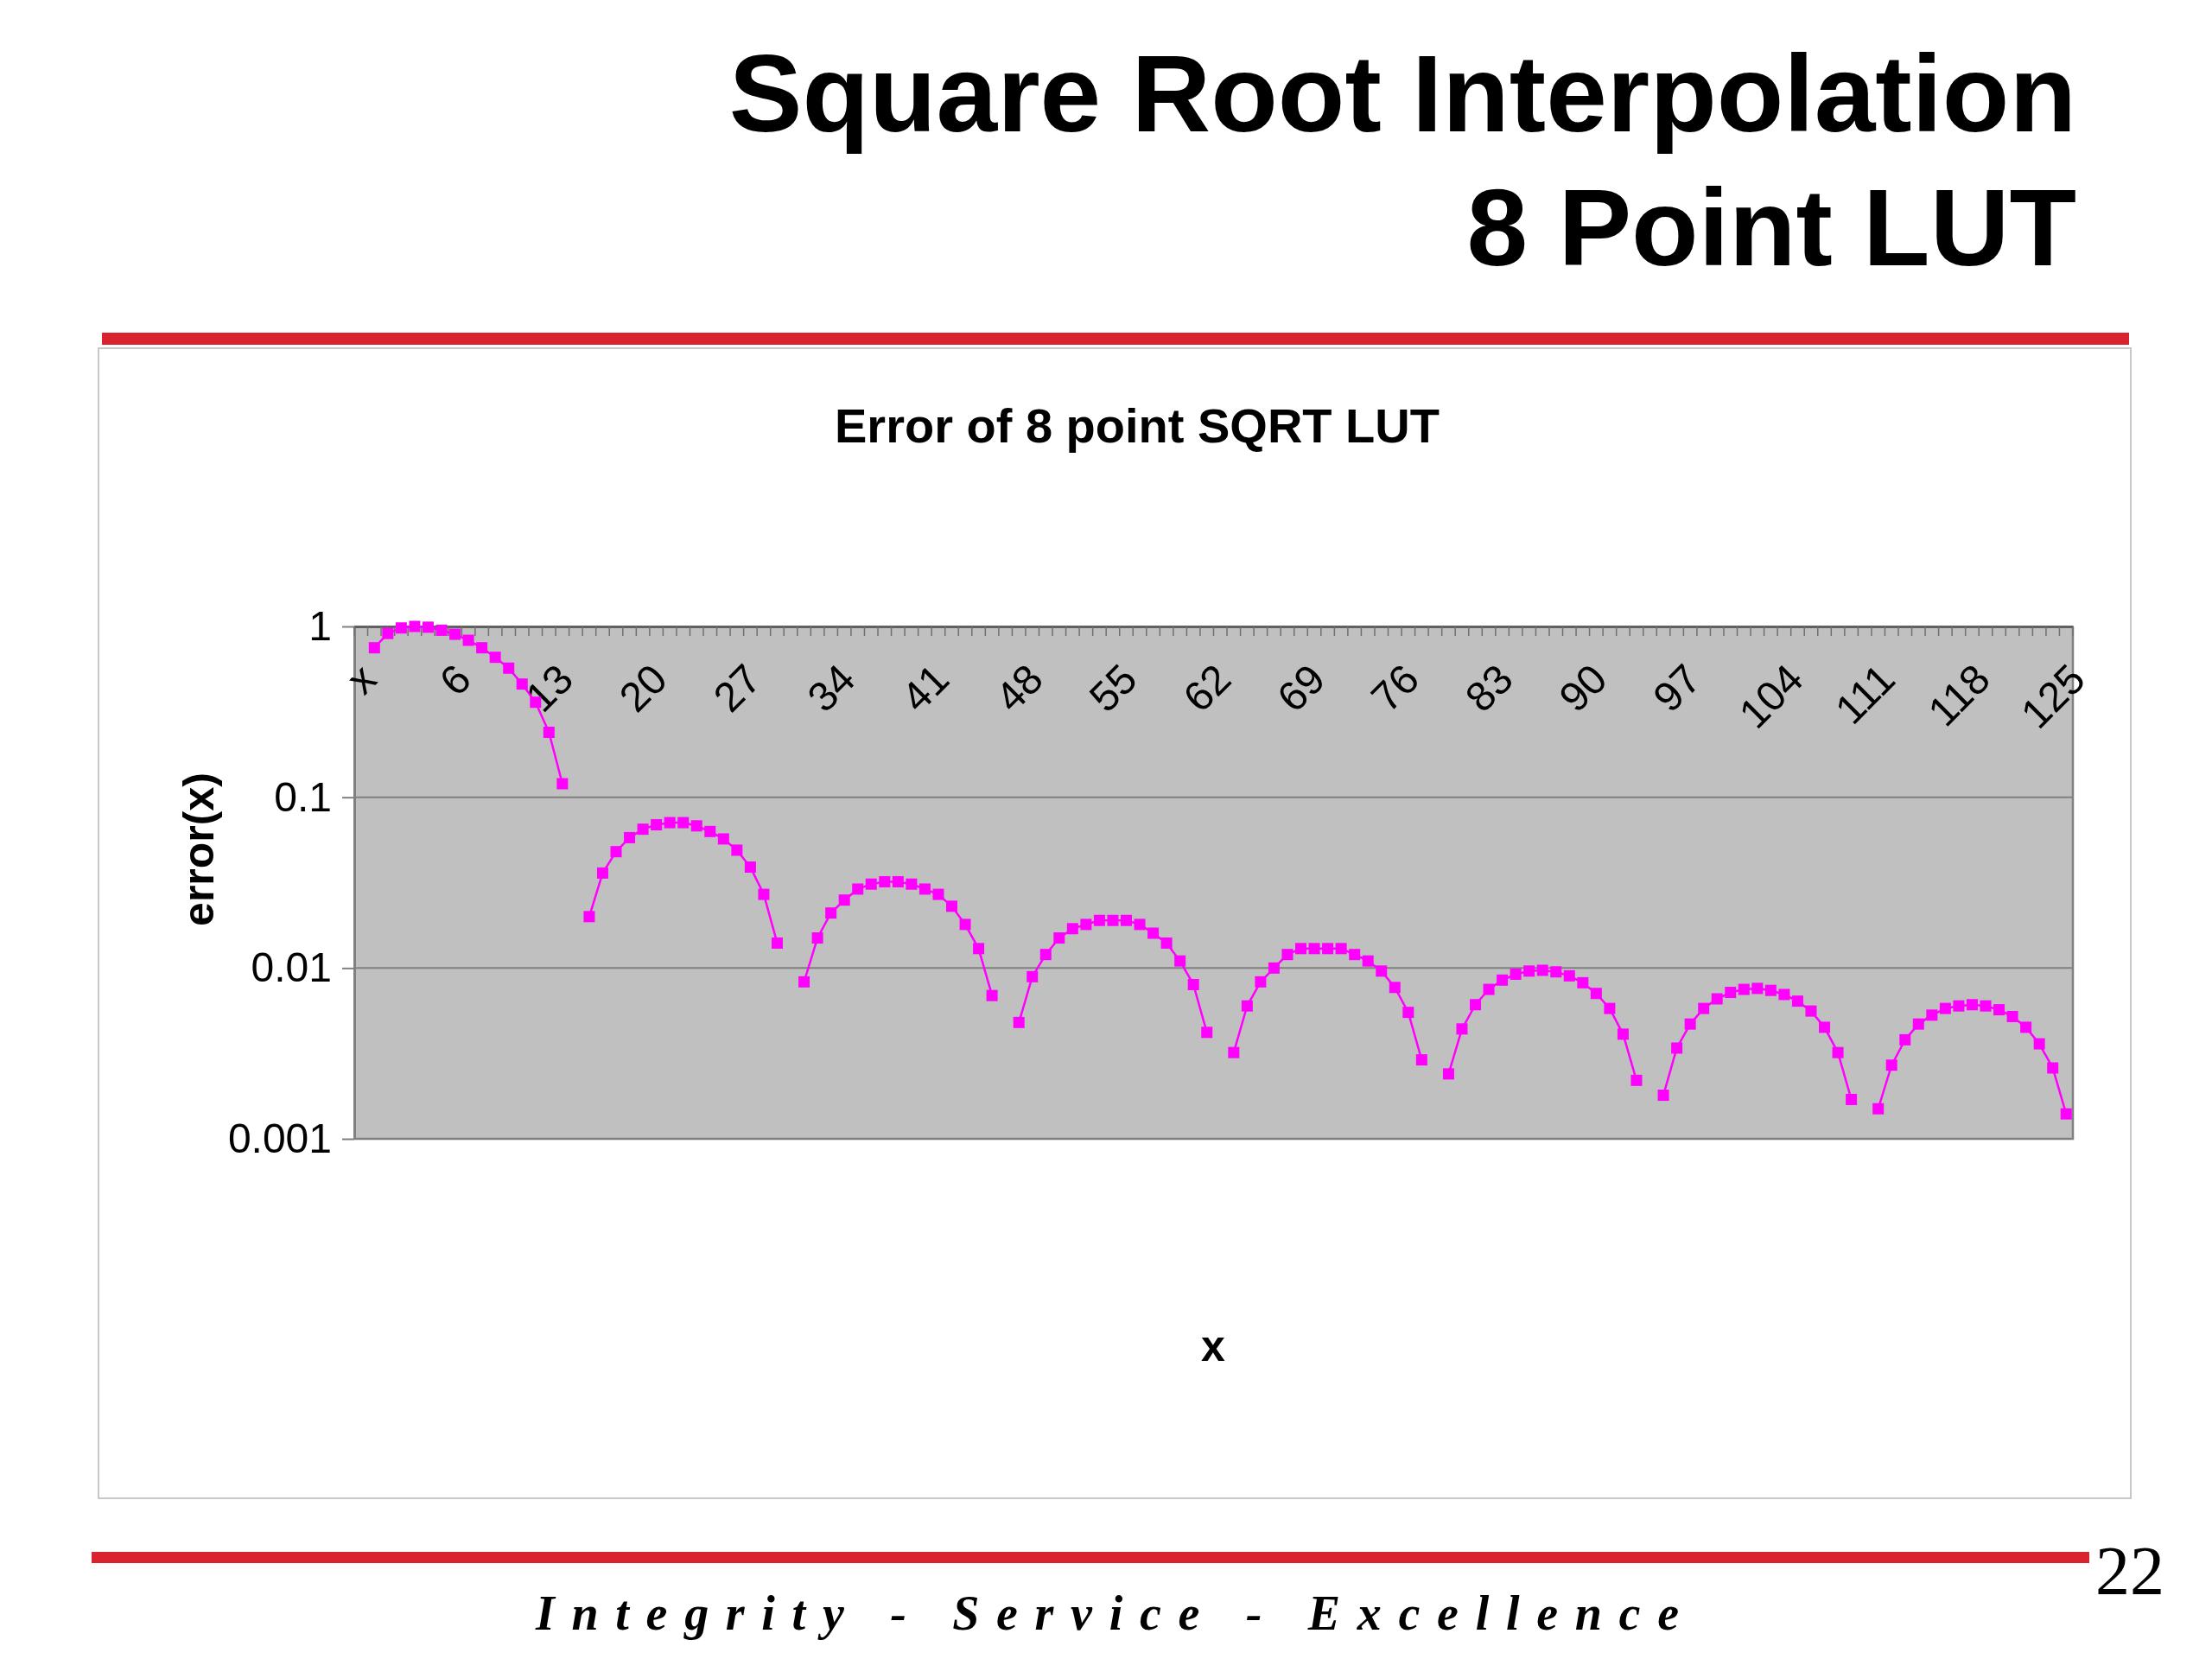 Image resolution: width=2212 pixels, height=1659 pixels. Describe the element at coordinates (455, 680) in the screenshot. I see `x-tick-label: 6` at that location.